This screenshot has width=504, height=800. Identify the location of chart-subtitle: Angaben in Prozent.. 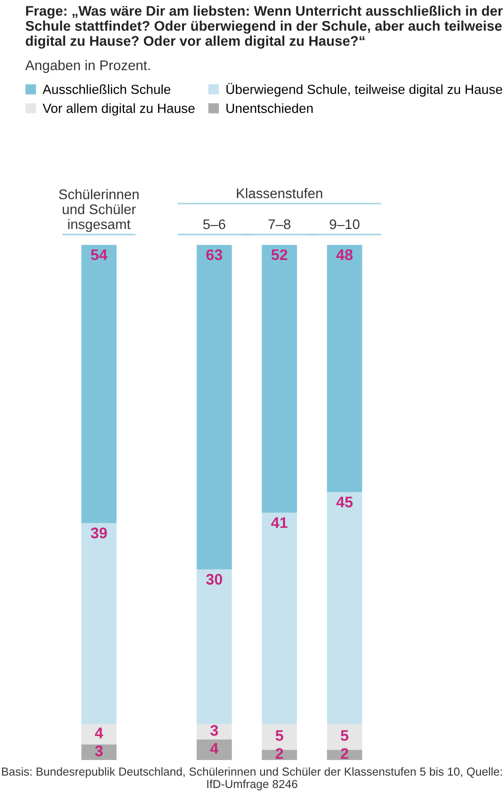
(87, 66).